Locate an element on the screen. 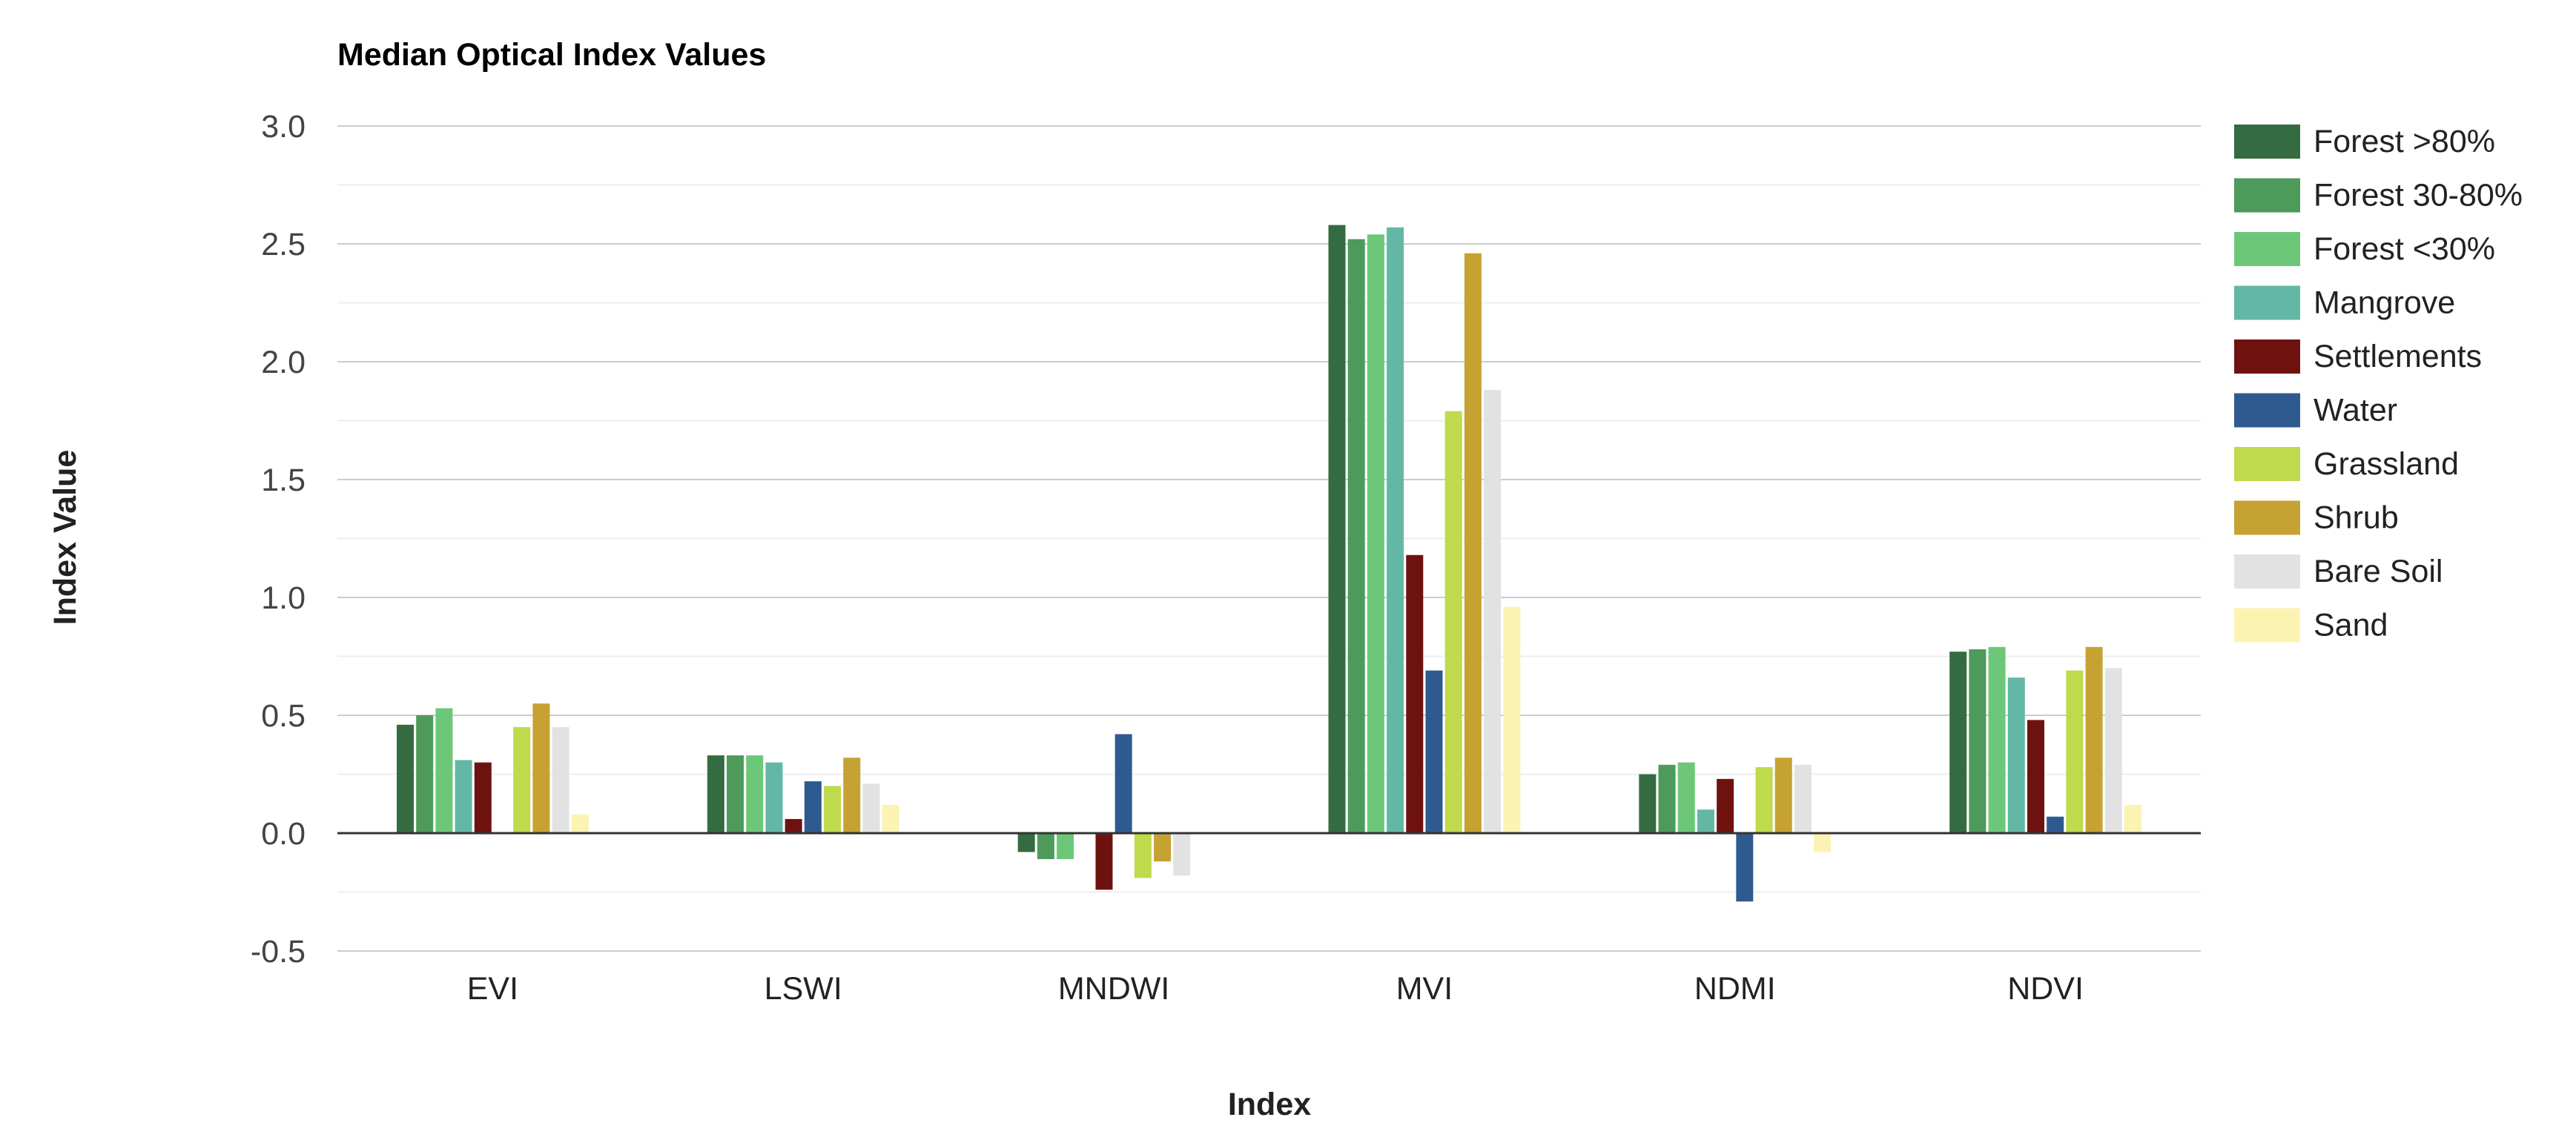 Image resolution: width=2576 pixels, height=1143 pixels. x-tick-label: EVI is located at coordinates (492, 989).